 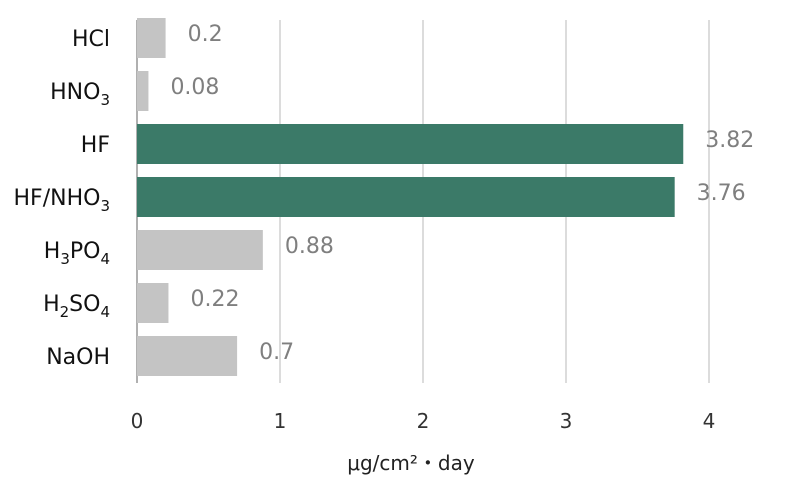 I want to click on x-tick-label: 2, so click(x=423, y=421).